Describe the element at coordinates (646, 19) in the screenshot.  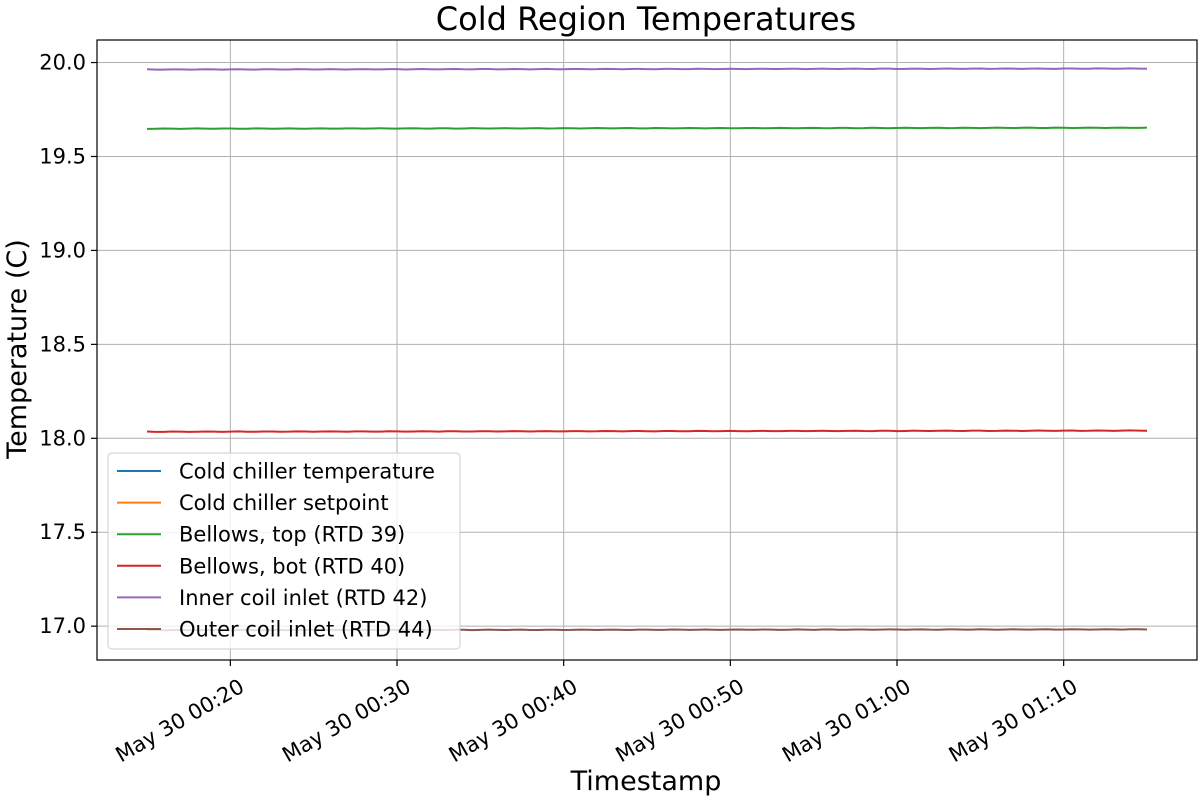
I see `chart-title: Cold Region Temperatures` at that location.